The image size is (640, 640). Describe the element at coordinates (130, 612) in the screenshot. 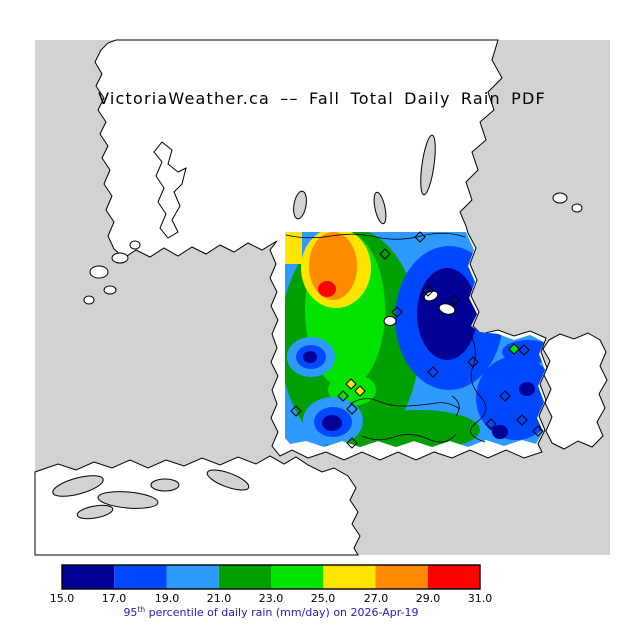

I see `caption-number: 95` at that location.